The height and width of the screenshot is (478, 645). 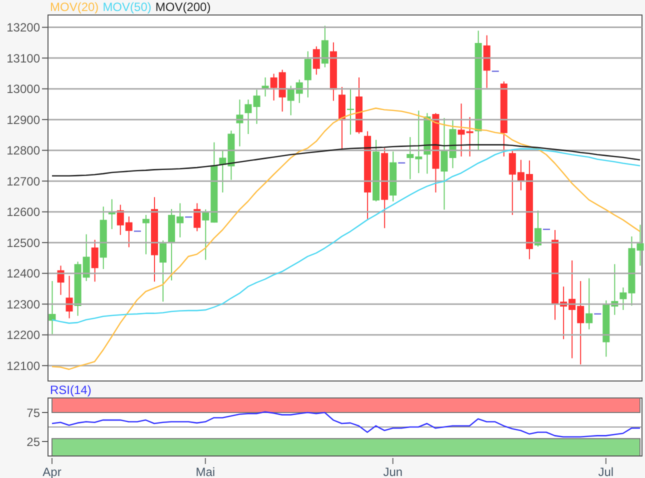 I want to click on text: MOV(50), so click(x=127, y=7).